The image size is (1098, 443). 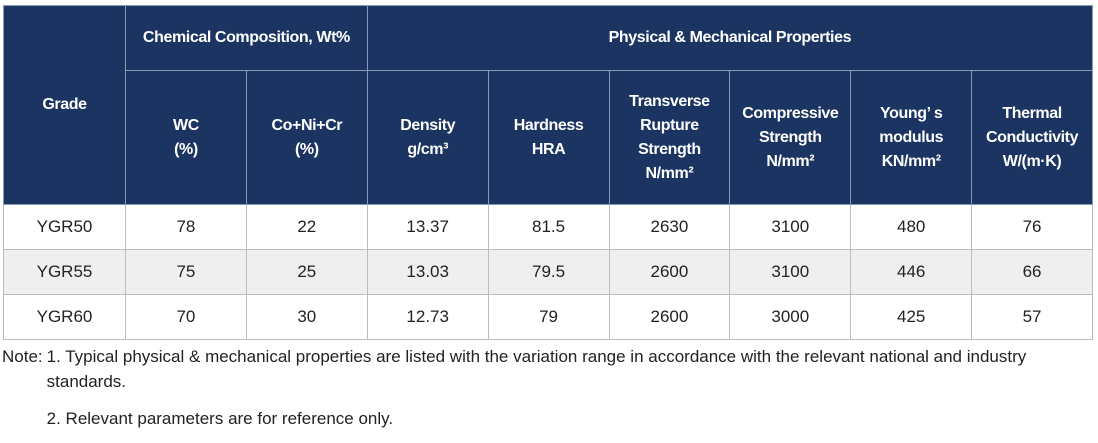 I want to click on column-header: Co+Ni+Cr (%), so click(x=306, y=137).